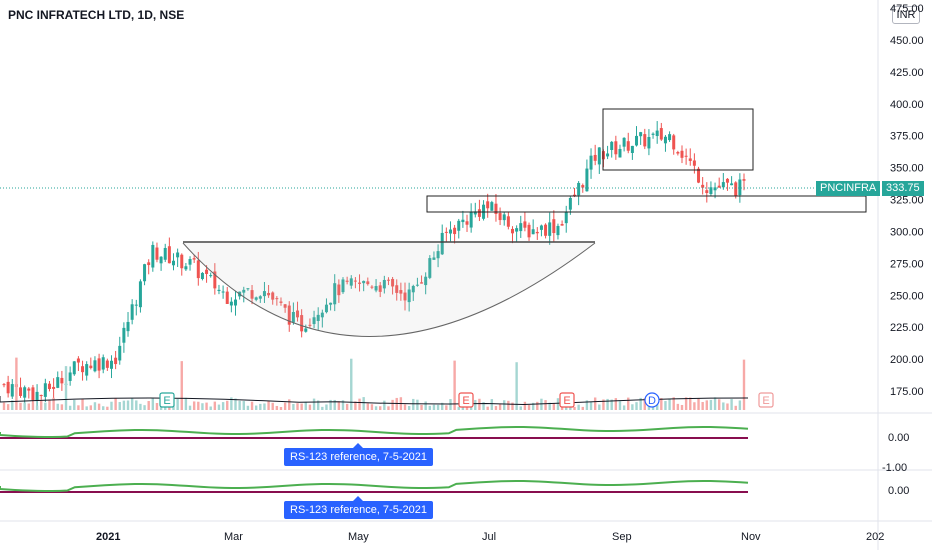  What do you see at coordinates (907, 392) in the screenshot?
I see `y-tick-label: 175.00` at bounding box center [907, 392].